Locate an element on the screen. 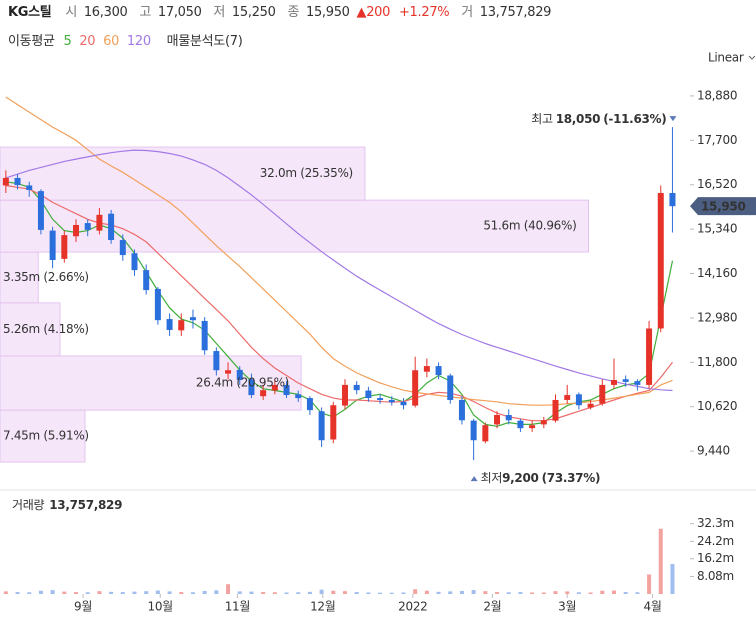 The height and width of the screenshot is (618, 756). profile-toggle: 매물분석도(7) is located at coordinates (205, 41).